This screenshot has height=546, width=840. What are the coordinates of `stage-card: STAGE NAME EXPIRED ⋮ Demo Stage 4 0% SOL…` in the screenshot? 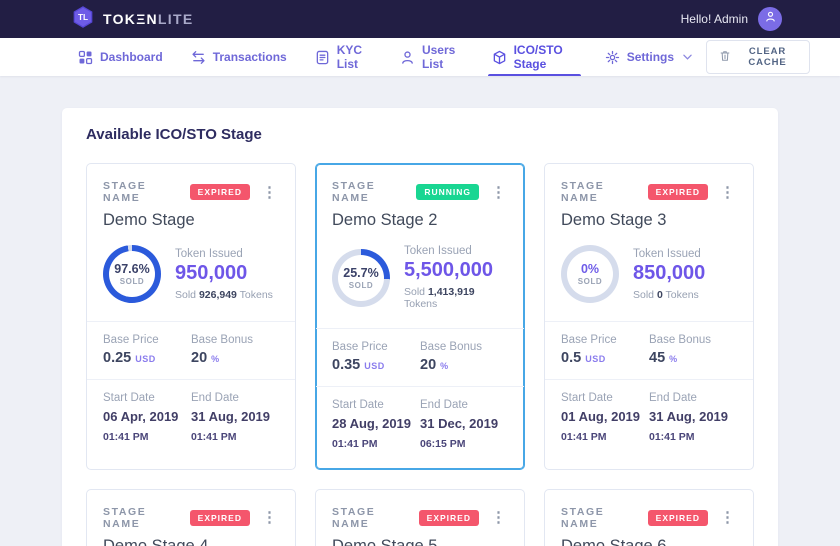 It's located at (191, 517).